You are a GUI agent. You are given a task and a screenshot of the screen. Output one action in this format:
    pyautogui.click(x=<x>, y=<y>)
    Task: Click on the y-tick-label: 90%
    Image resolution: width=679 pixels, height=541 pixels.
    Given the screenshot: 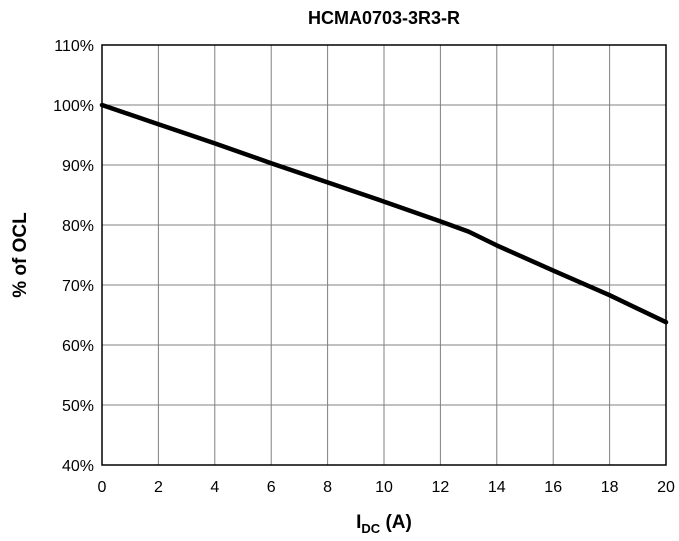 What is the action you would take?
    pyautogui.click(x=78, y=166)
    